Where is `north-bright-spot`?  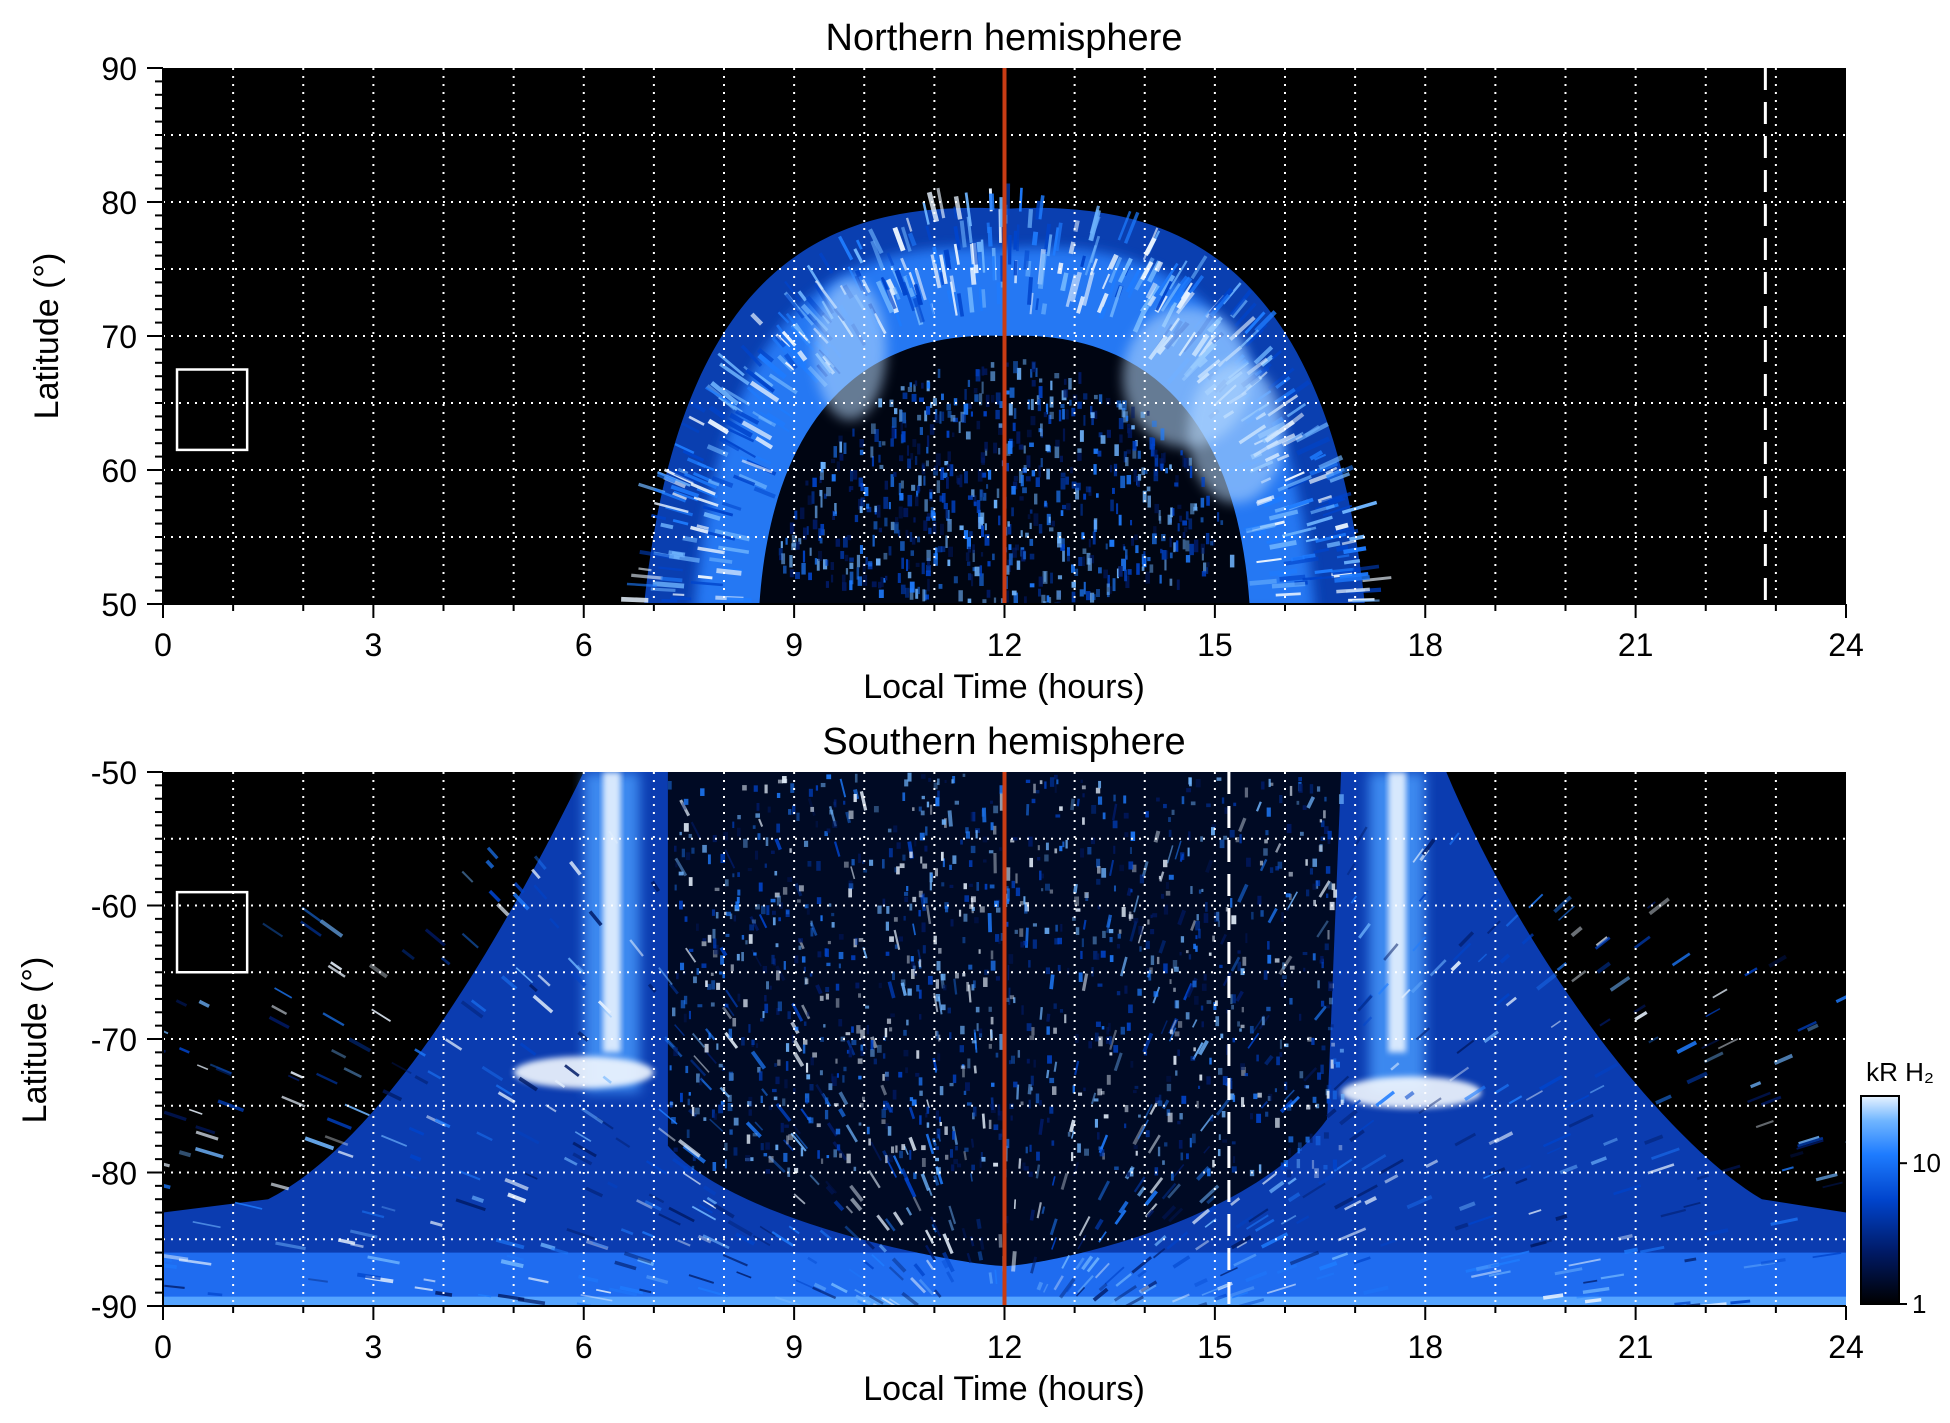 north-bright-spot is located at coordinates (850, 349).